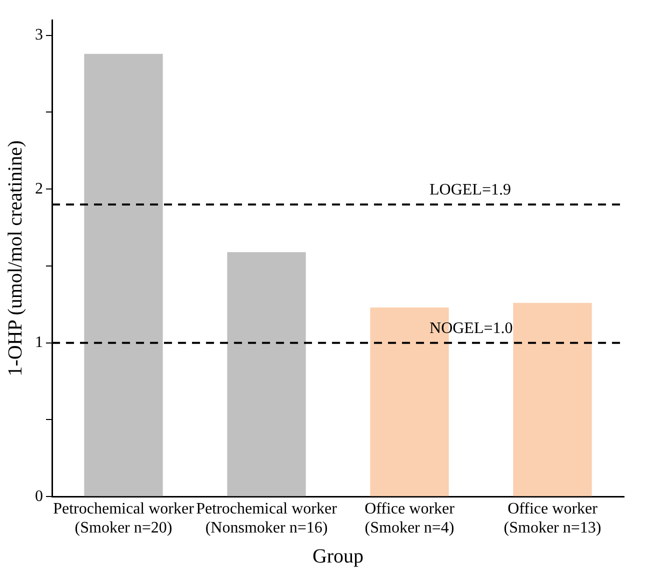  I want to click on x-tick-label: Office worker (Smoker n=13), so click(553, 518).